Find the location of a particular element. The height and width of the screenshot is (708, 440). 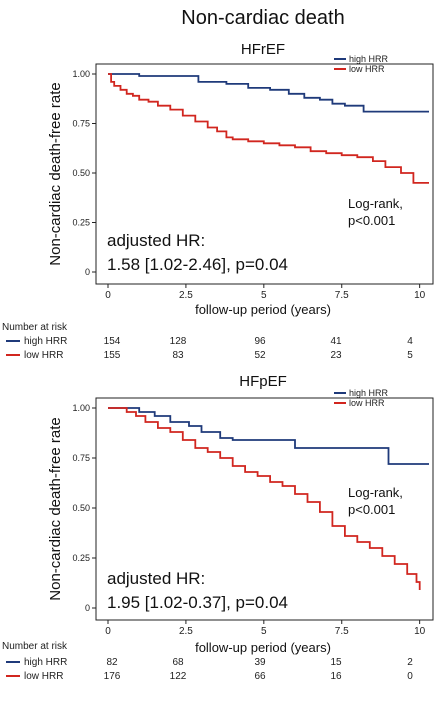

risk-count: 16 is located at coordinates (336, 676).